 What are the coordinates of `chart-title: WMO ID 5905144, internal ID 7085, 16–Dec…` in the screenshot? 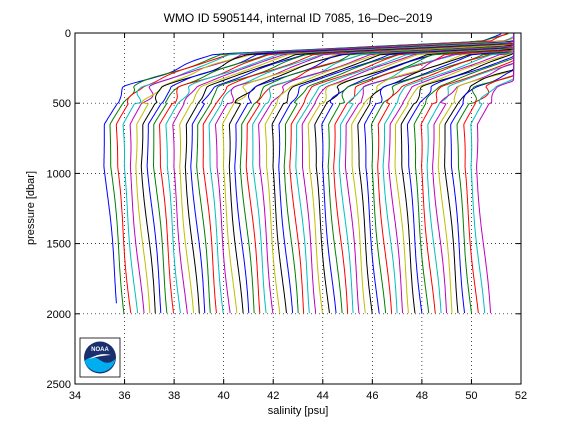 It's located at (298, 18).